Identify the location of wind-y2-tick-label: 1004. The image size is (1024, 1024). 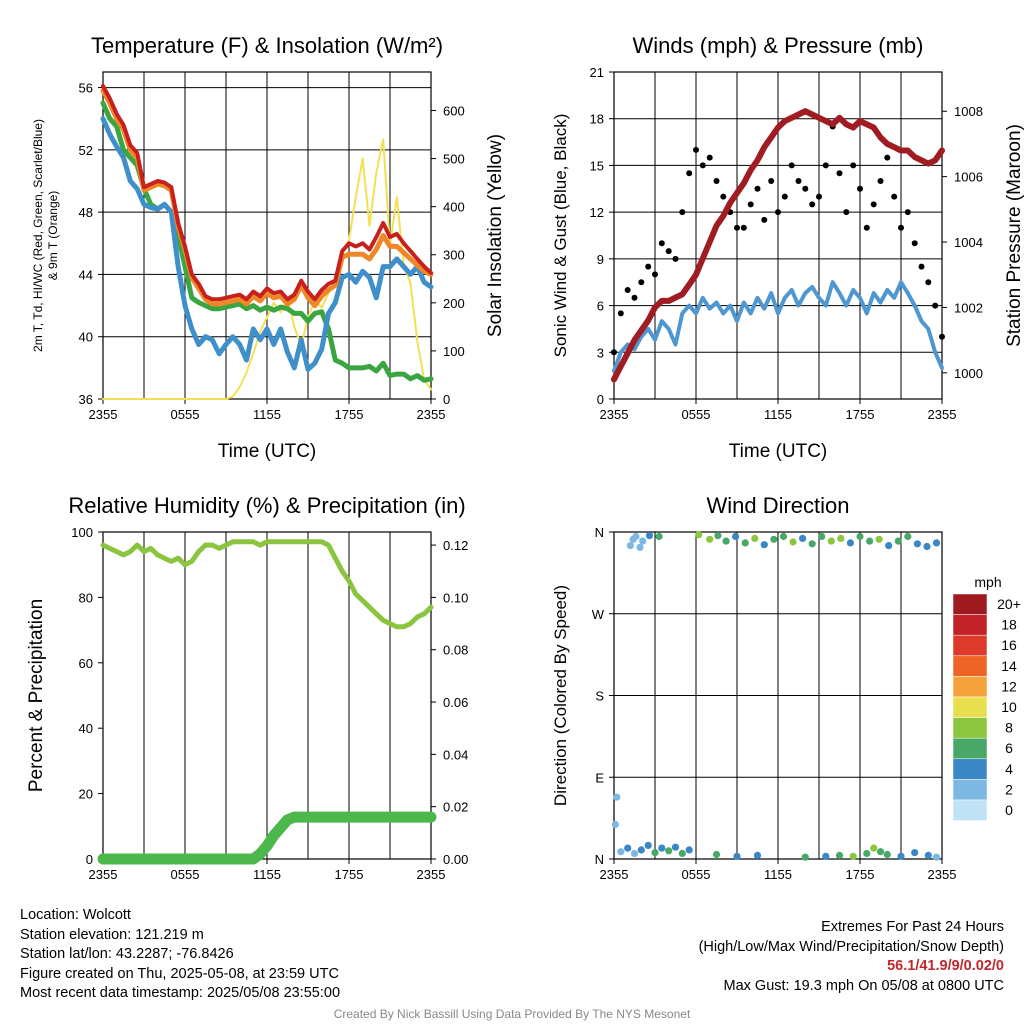
(968, 242).